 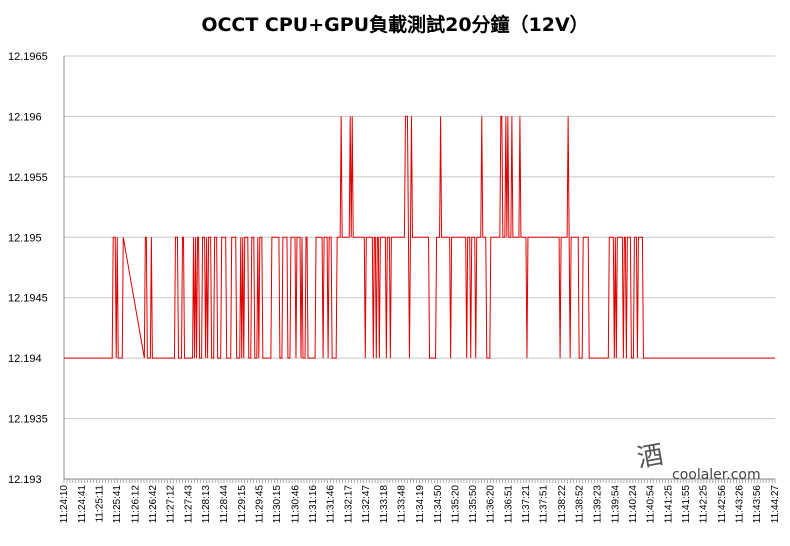 What do you see at coordinates (242, 504) in the screenshot?
I see `x-tick-label: 11:29:15` at bounding box center [242, 504].